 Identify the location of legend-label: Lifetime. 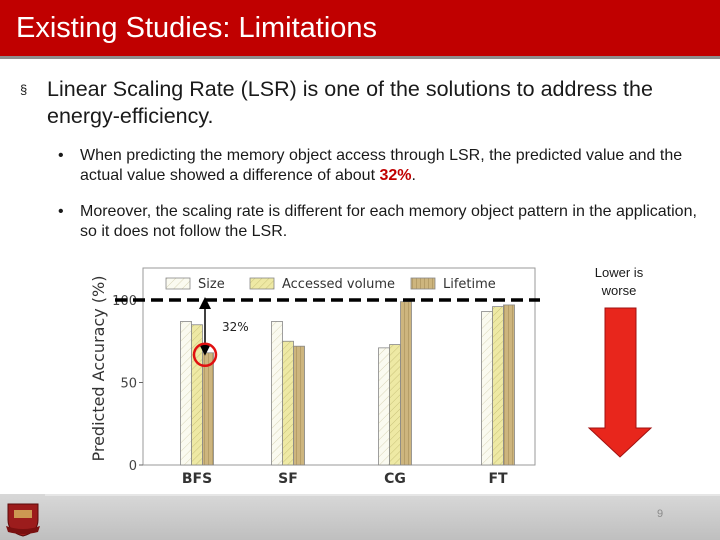
(469, 284).